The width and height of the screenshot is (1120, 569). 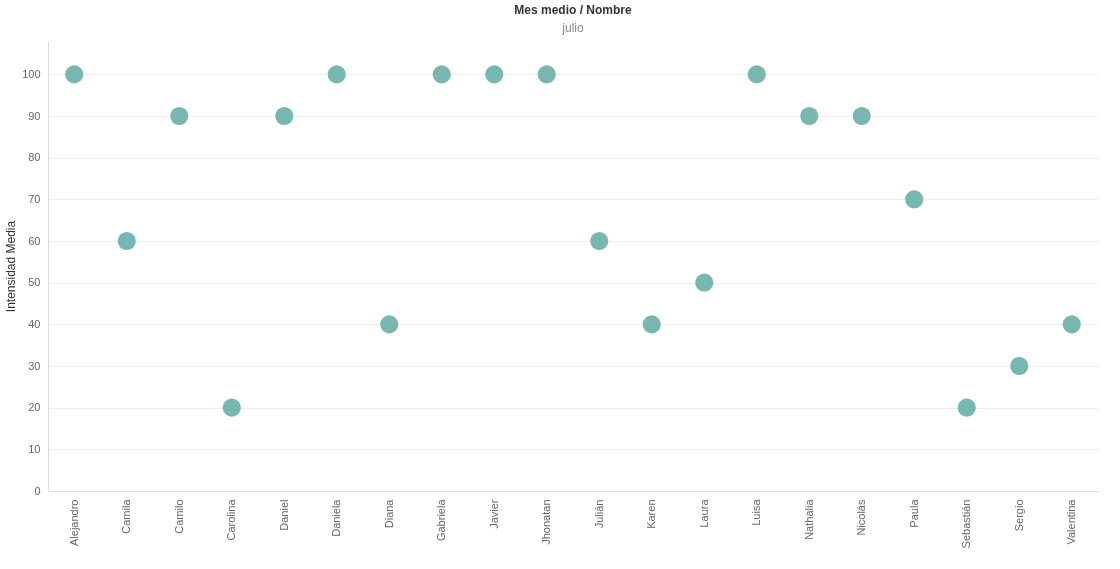 I want to click on x-tick-label: Paula, so click(x=913, y=513).